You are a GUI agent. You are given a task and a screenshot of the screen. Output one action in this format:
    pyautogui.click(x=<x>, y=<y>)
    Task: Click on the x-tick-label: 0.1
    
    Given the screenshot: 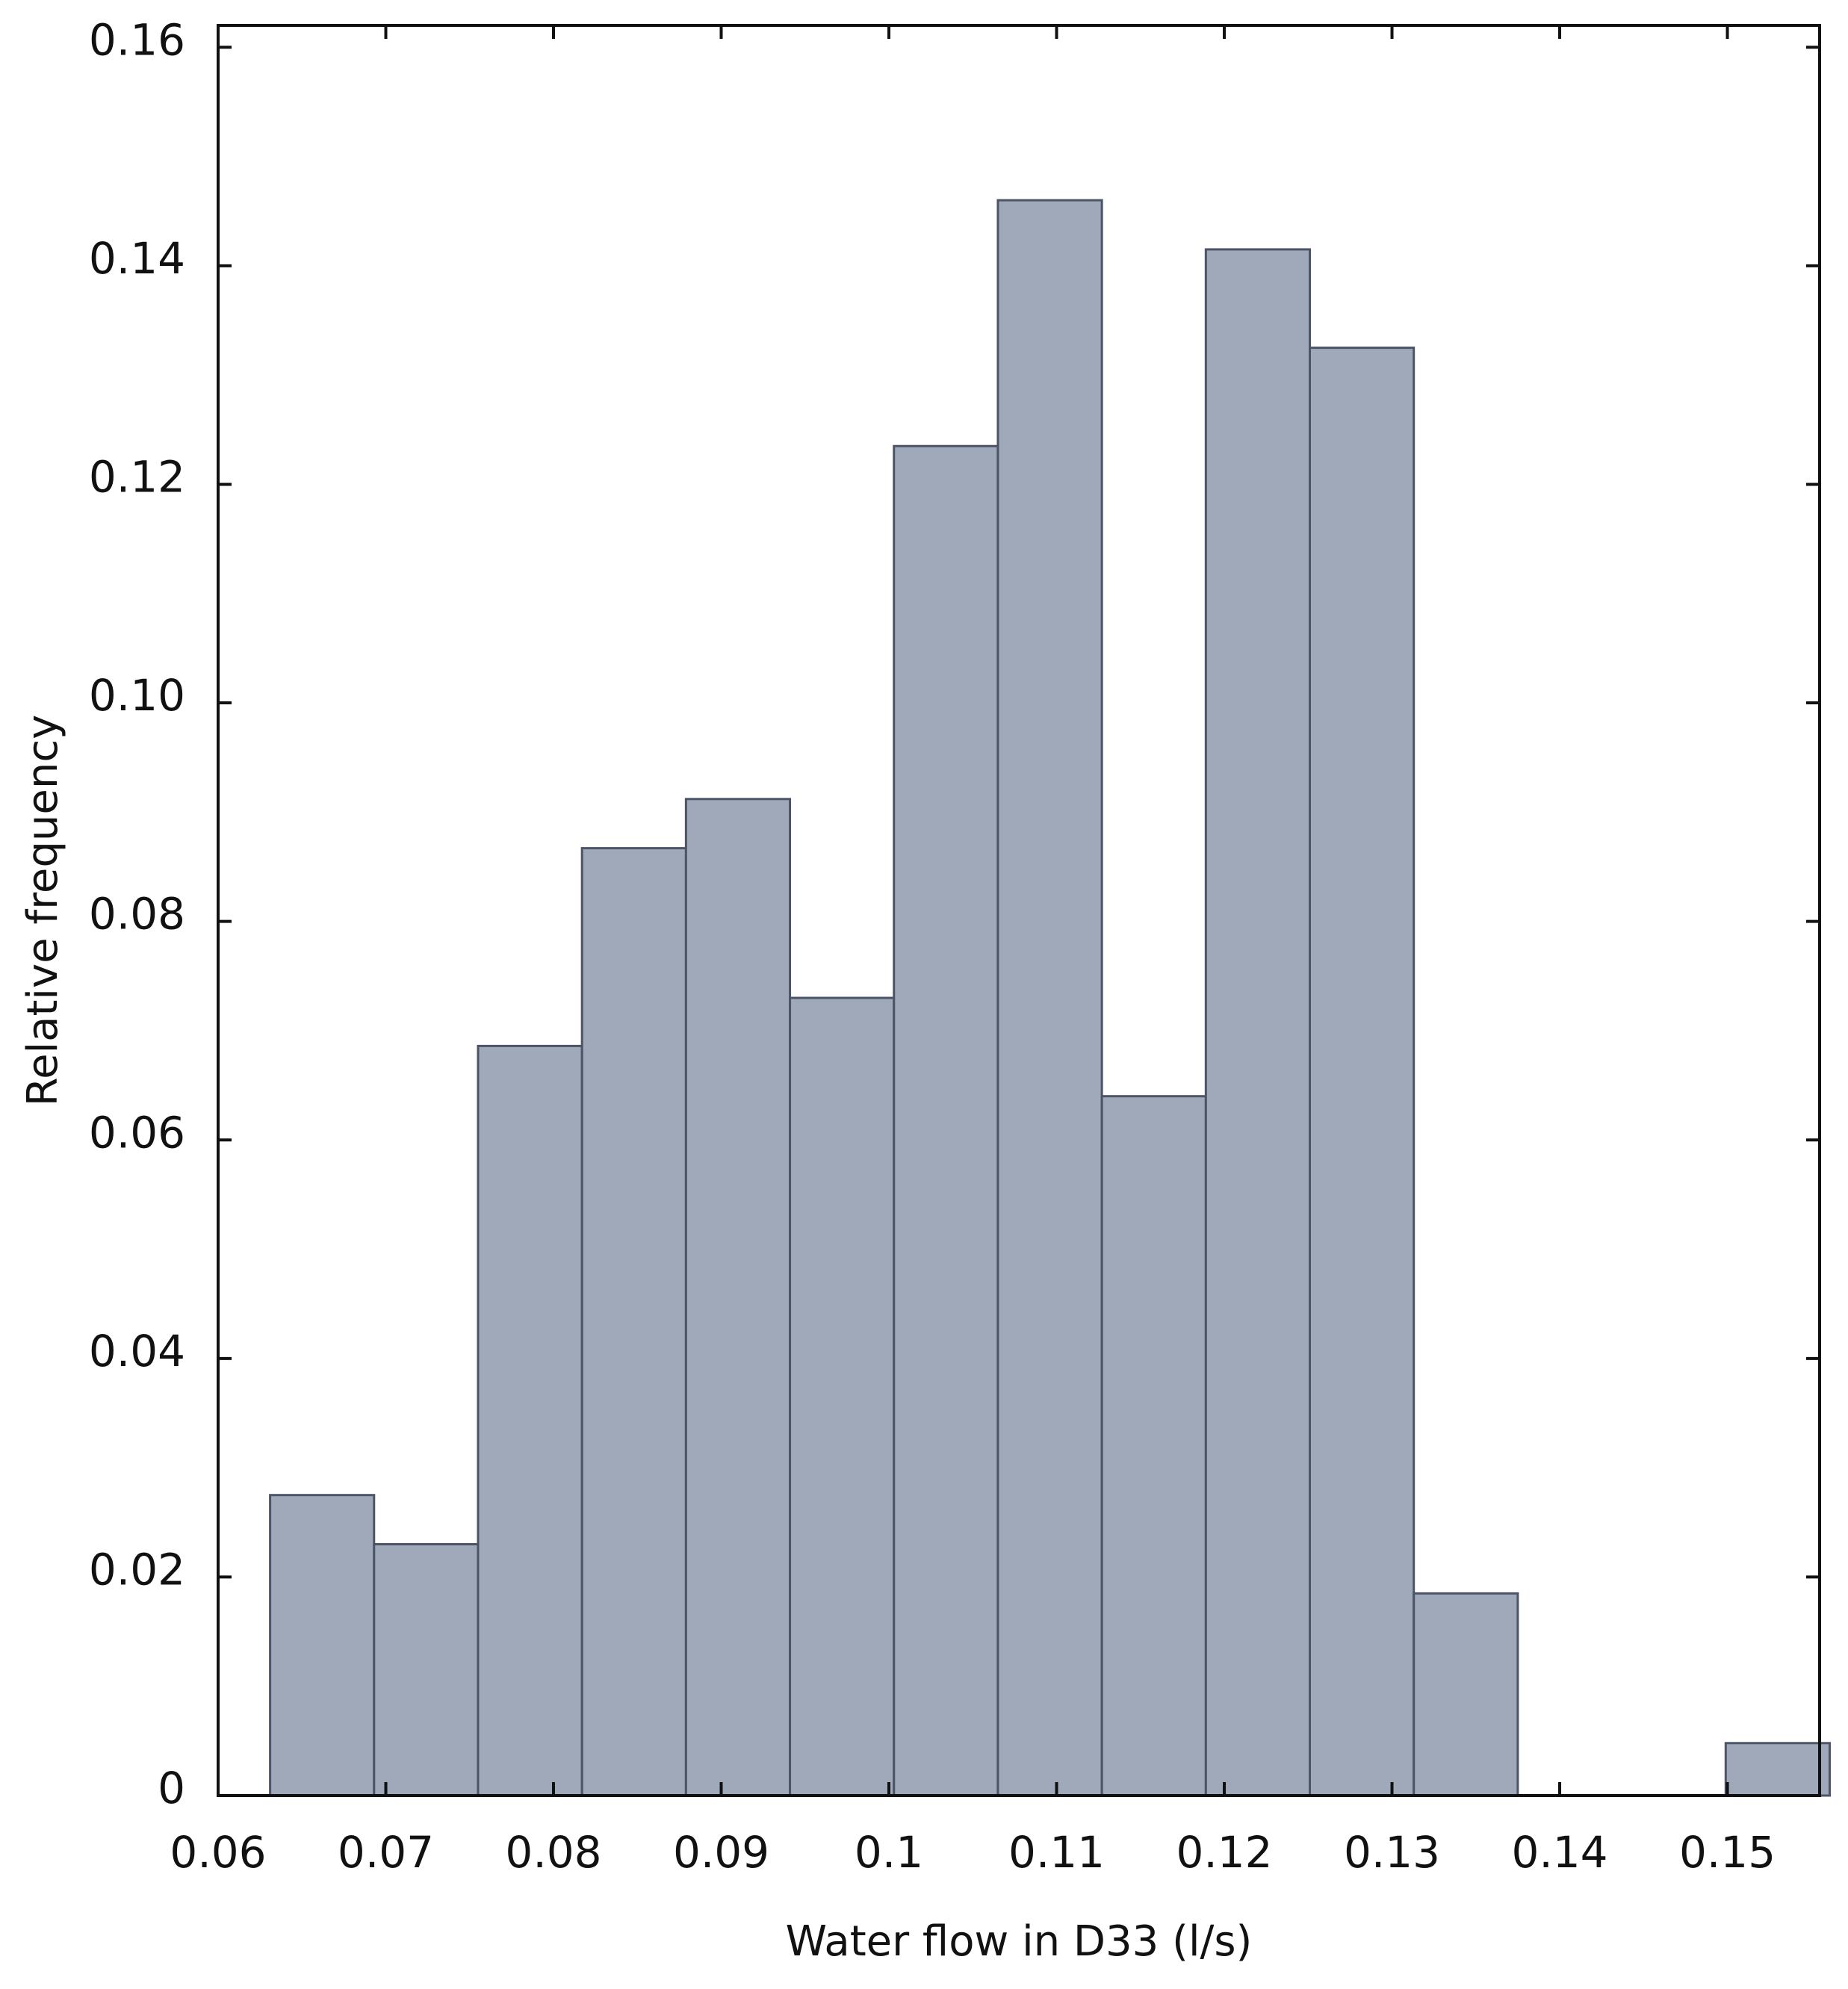 What is the action you would take?
    pyautogui.click(x=889, y=1852)
    